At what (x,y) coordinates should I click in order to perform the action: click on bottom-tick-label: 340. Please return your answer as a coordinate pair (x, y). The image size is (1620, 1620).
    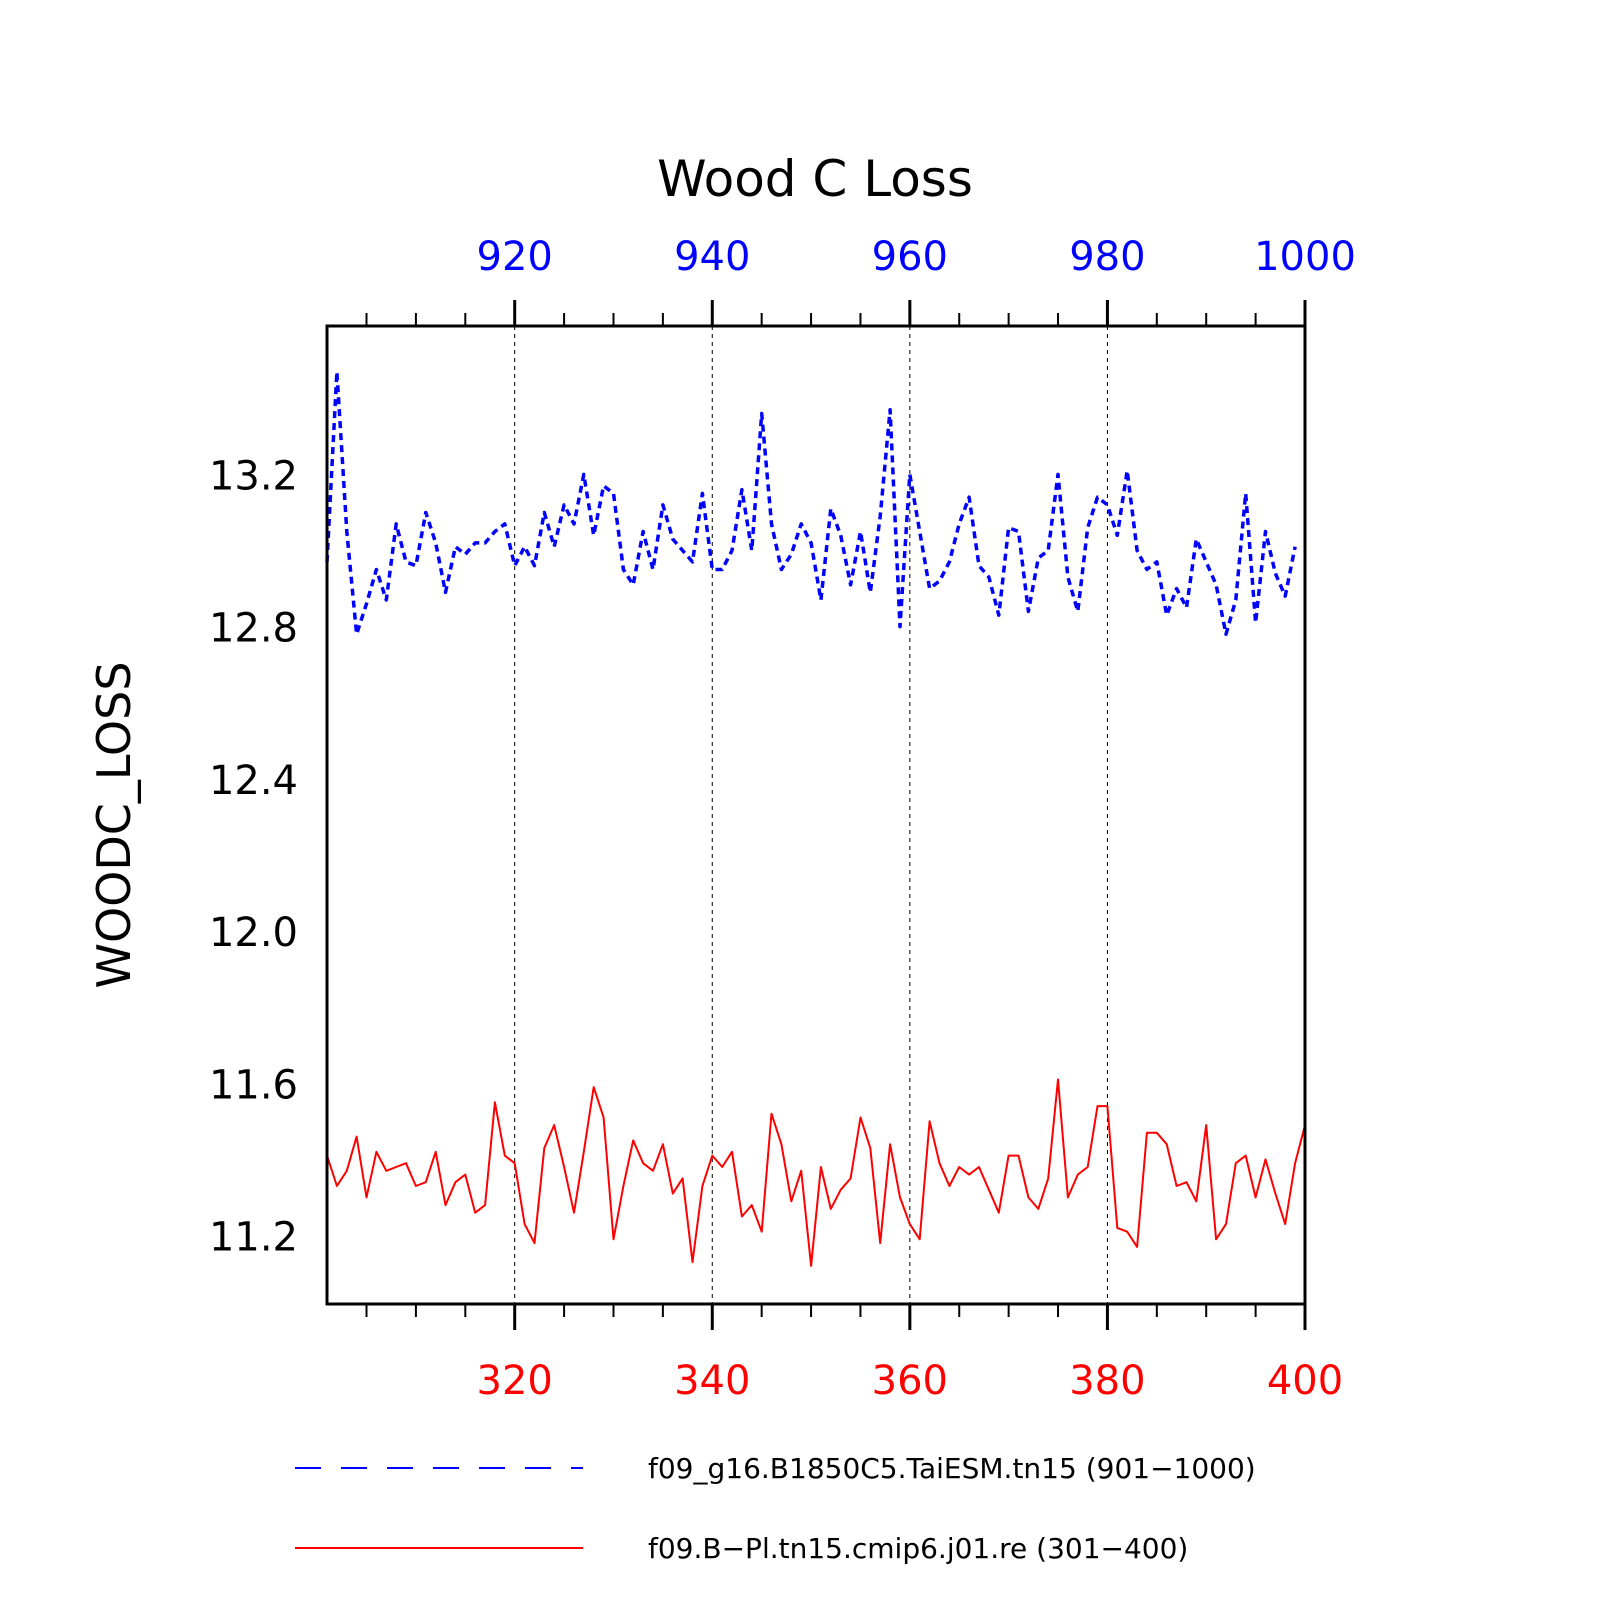
    Looking at the image, I should click on (712, 1381).